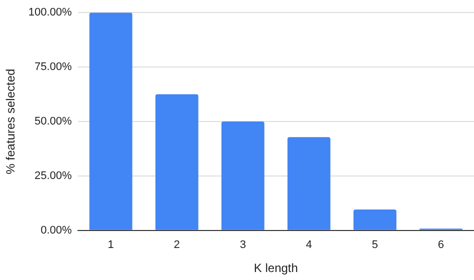  I want to click on x-tick-label: 3, so click(243, 245).